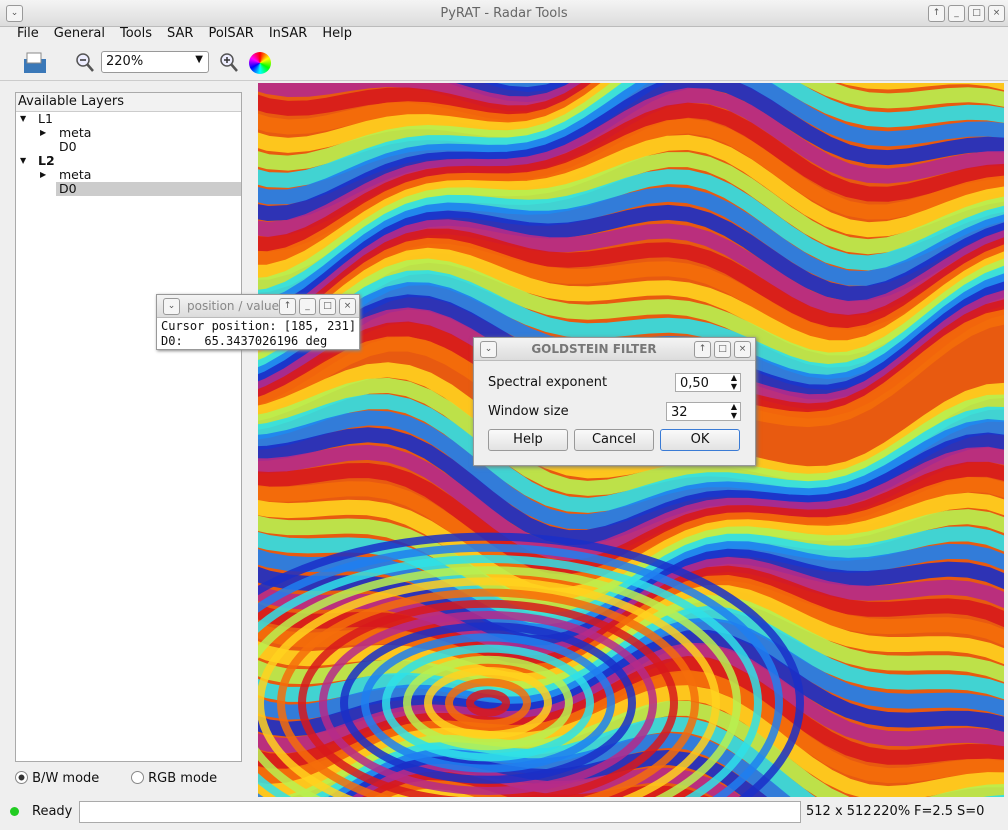 Image resolution: width=1008 pixels, height=830 pixels. I want to click on window-size-spin: 32 ▲ ▼, so click(703, 411).